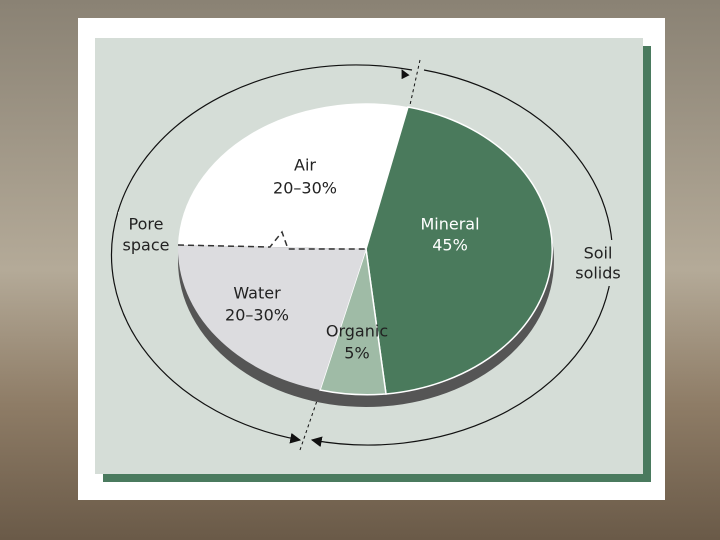 This screenshot has width=720, height=540. Describe the element at coordinates (598, 273) in the screenshot. I see `solids-label: solids` at that location.